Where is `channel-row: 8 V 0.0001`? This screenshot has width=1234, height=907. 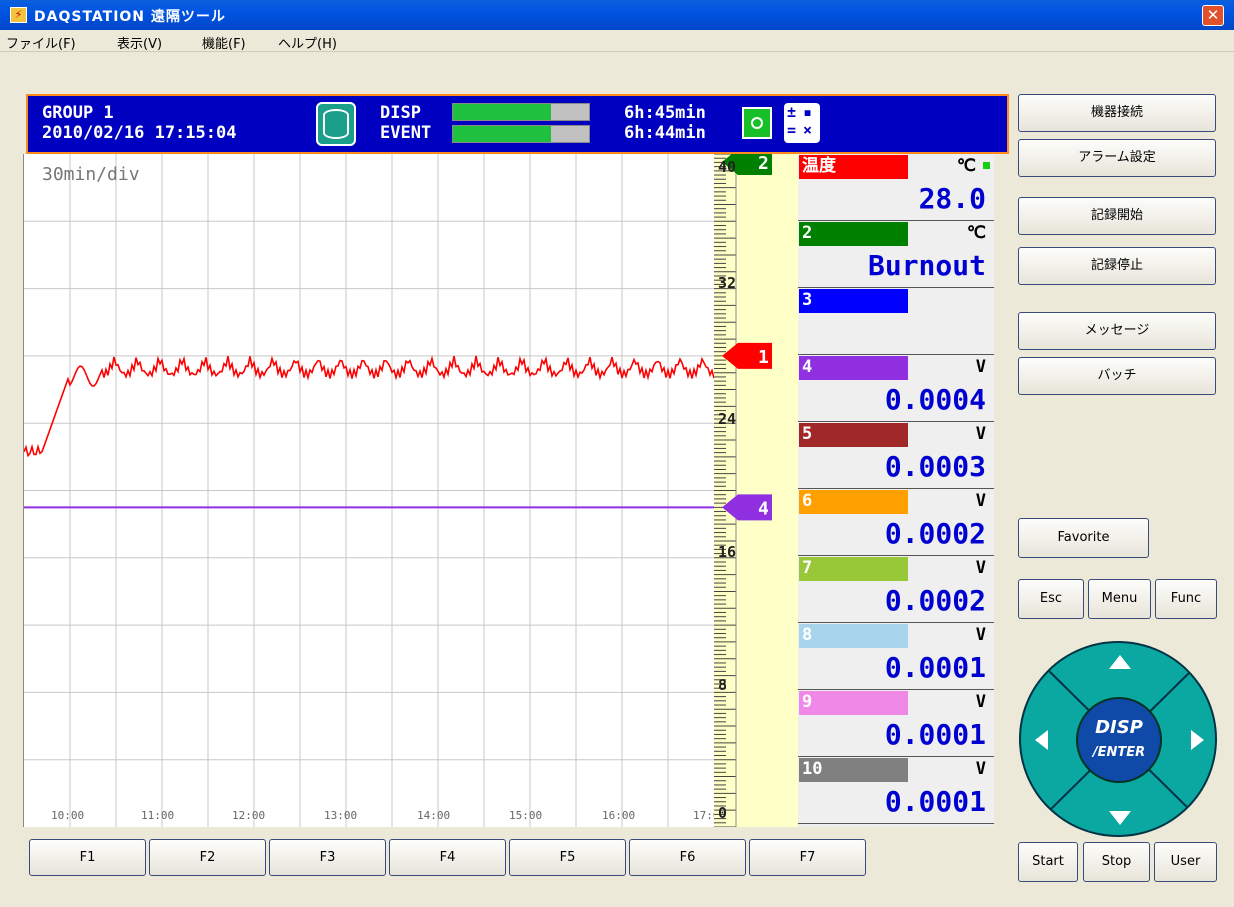
channel-row: 8 V 0.0001 is located at coordinates (896, 656).